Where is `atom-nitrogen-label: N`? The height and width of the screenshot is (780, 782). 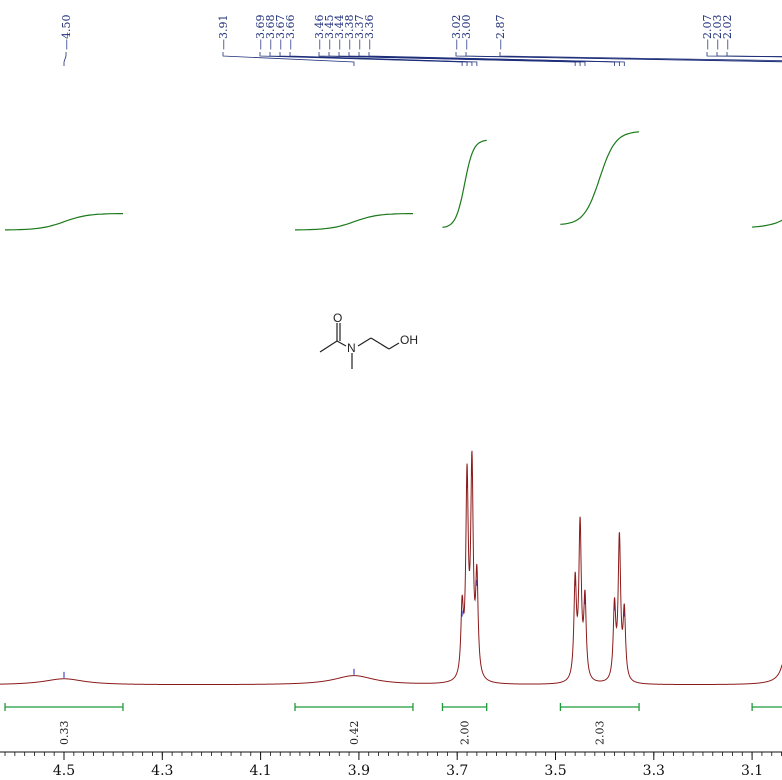
atom-nitrogen-label: N is located at coordinates (351, 348).